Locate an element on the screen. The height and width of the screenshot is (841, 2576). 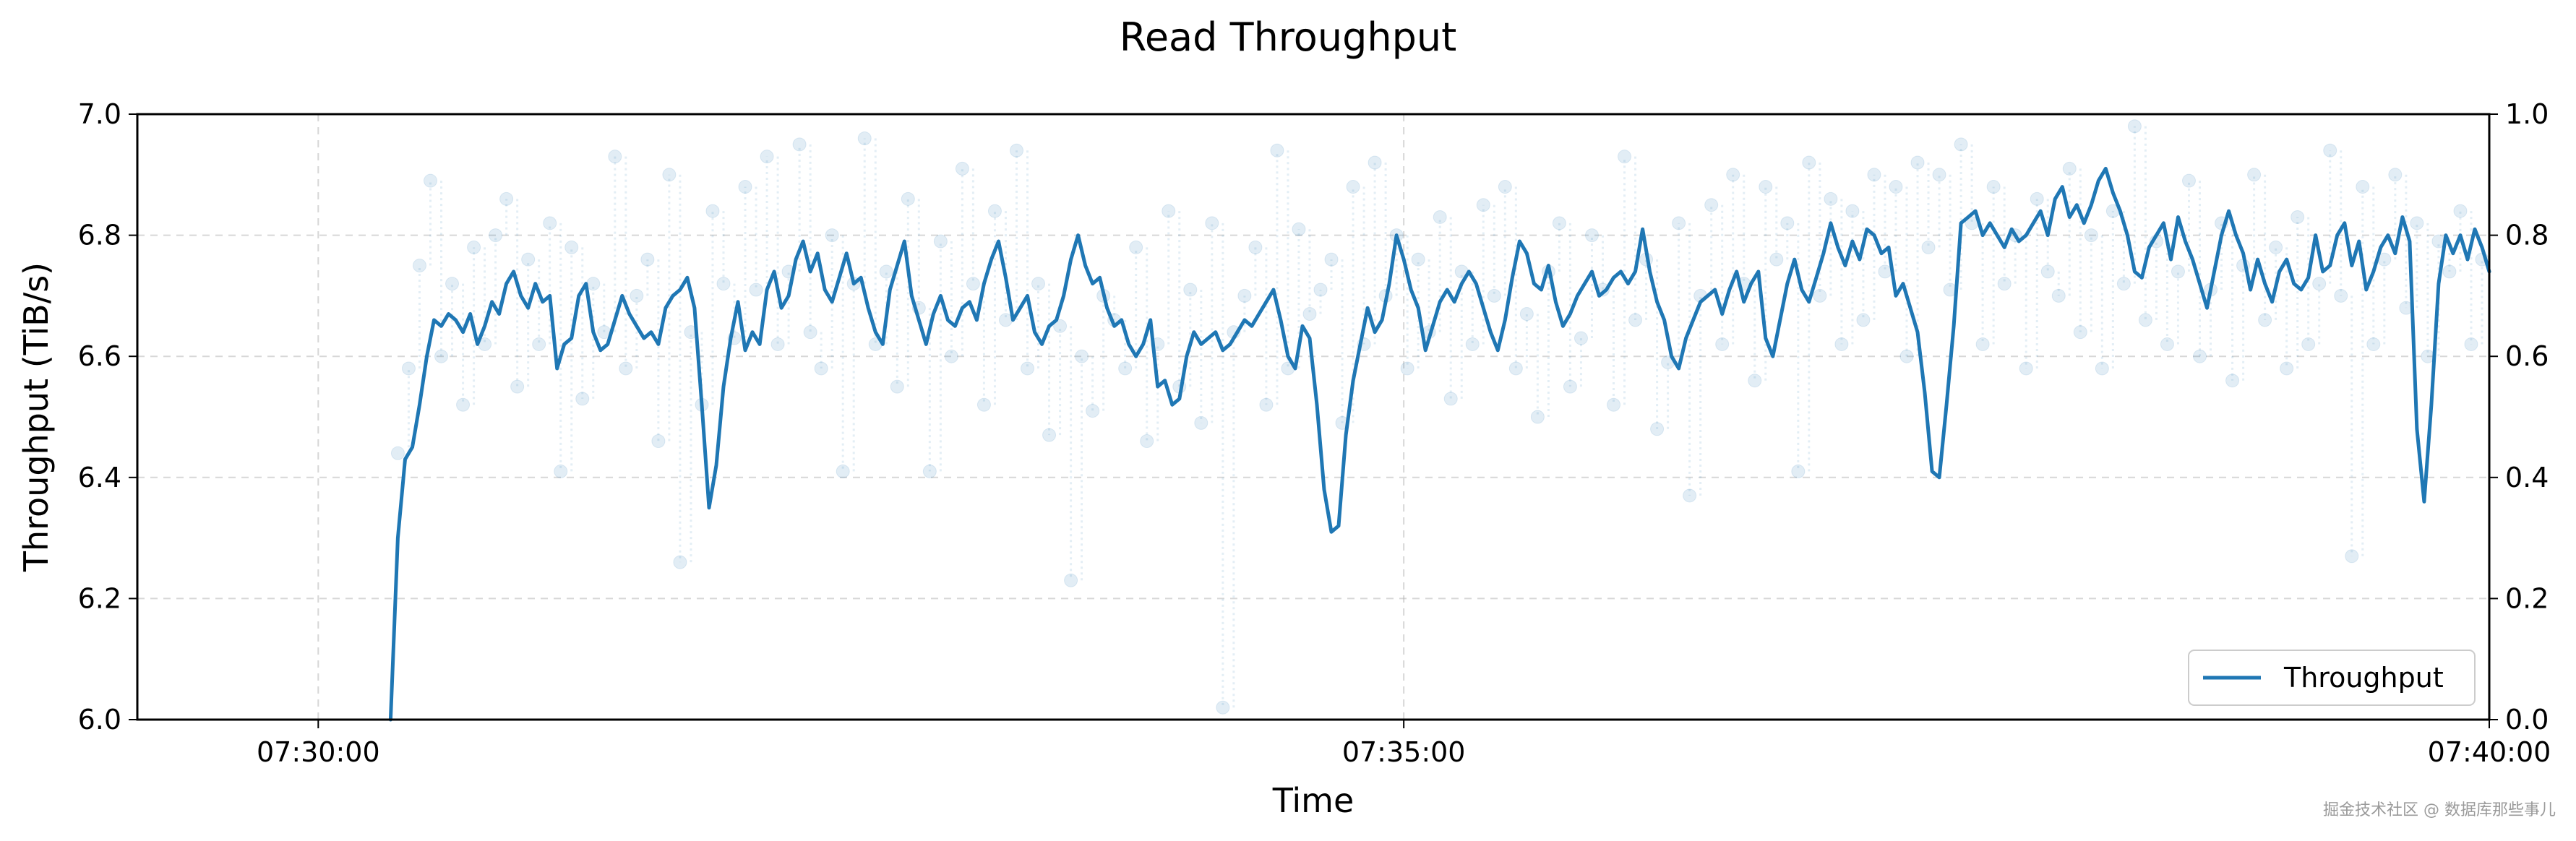
legend: Throughput is located at coordinates (2332, 678).